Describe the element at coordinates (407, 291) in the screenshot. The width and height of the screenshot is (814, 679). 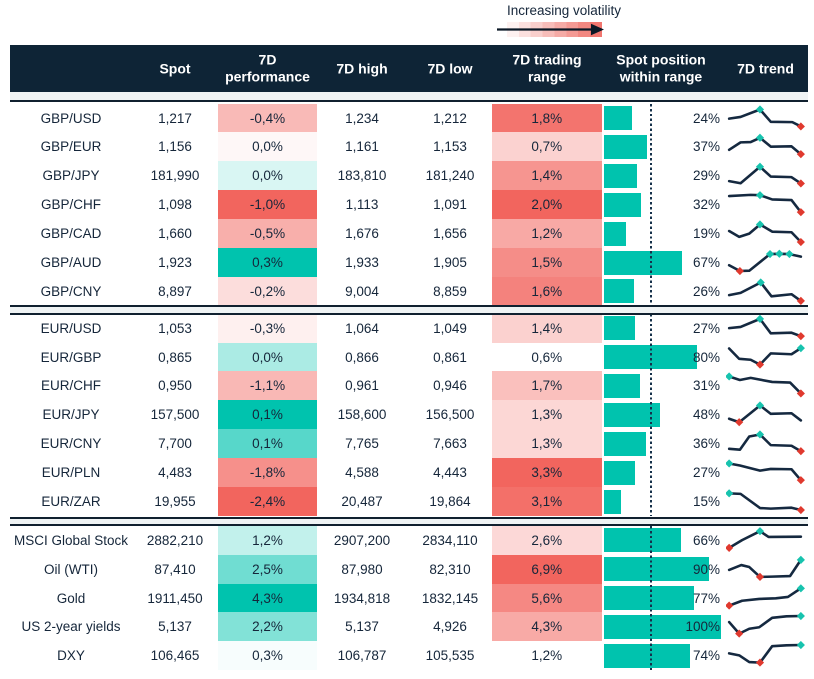
I see `table-row: GBP/CNY 8,897 -0,2% 9,004 8,859 1,6% 26%` at that location.